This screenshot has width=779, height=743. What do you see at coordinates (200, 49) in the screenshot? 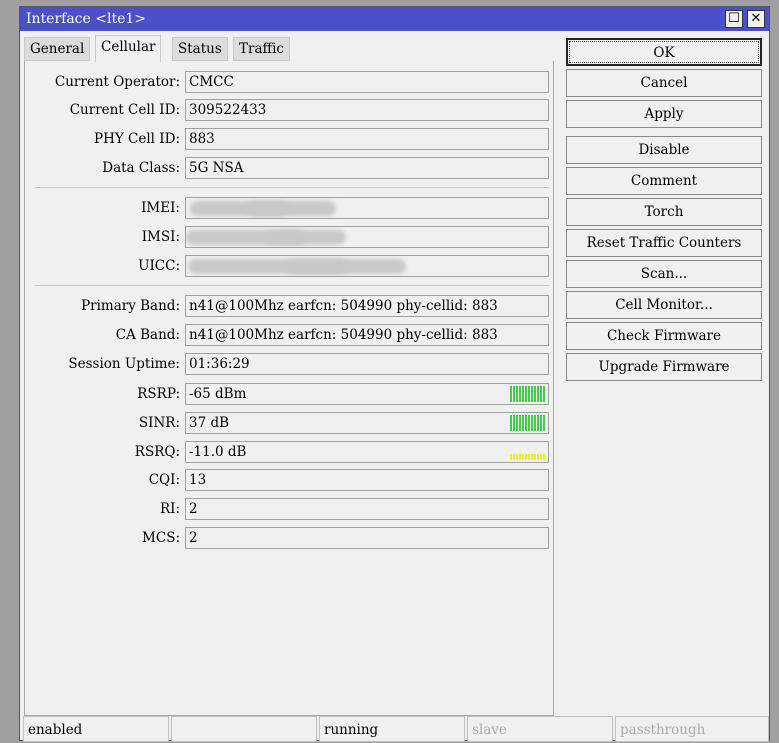
I see `tab-status: Status` at bounding box center [200, 49].